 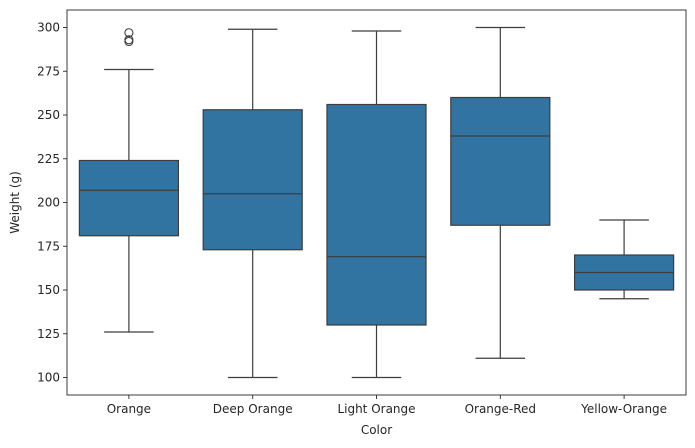 I want to click on y-tick-label: 200, so click(x=48, y=203).